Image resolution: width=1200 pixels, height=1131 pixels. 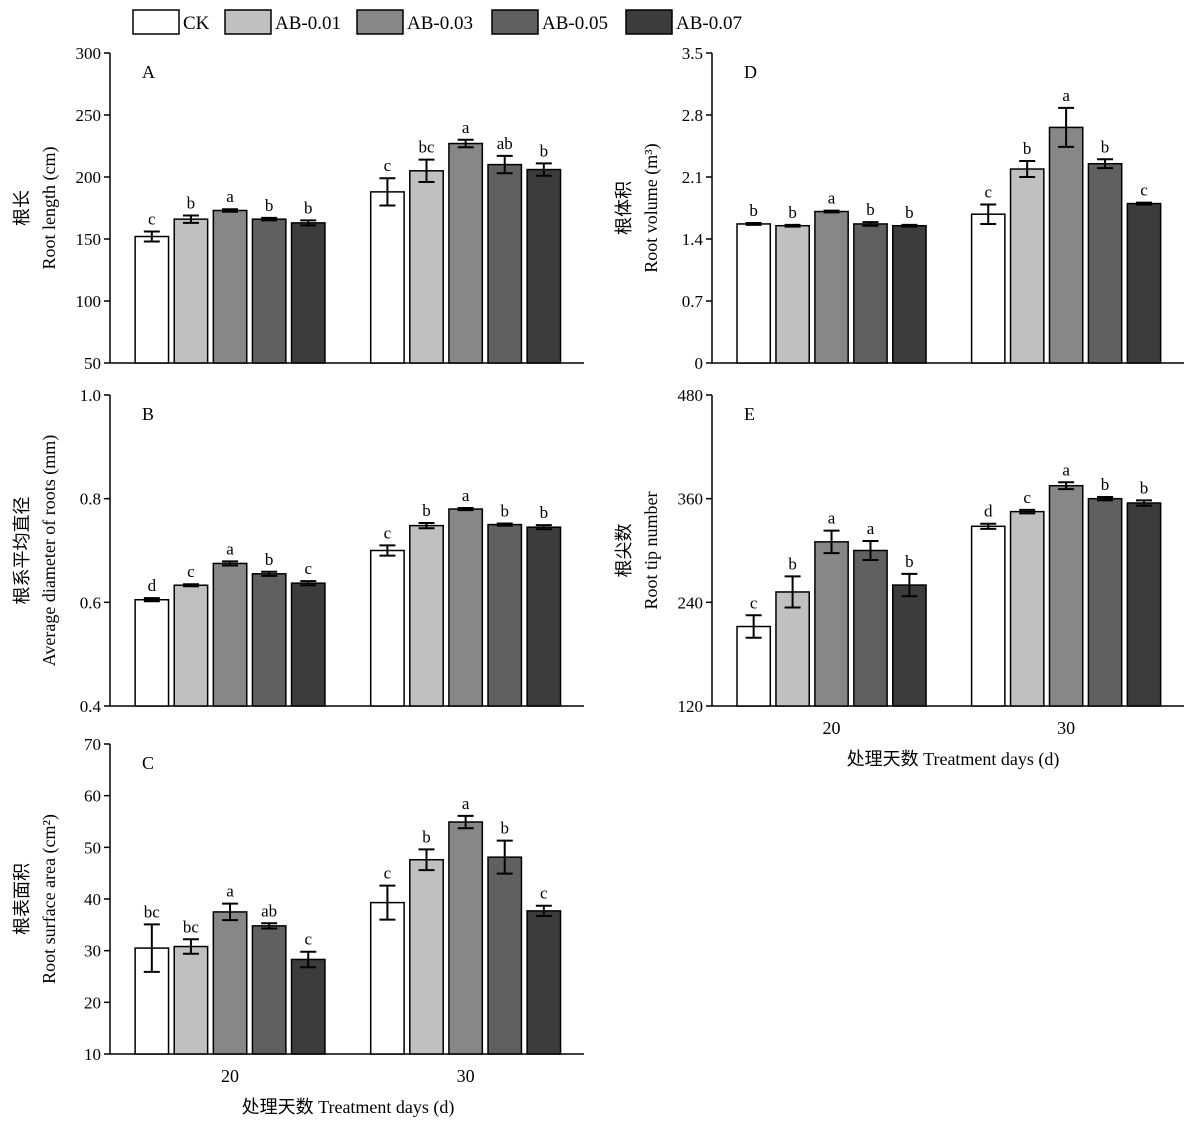 What do you see at coordinates (988, 511) in the screenshot?
I see `significance-letter: d` at bounding box center [988, 511].